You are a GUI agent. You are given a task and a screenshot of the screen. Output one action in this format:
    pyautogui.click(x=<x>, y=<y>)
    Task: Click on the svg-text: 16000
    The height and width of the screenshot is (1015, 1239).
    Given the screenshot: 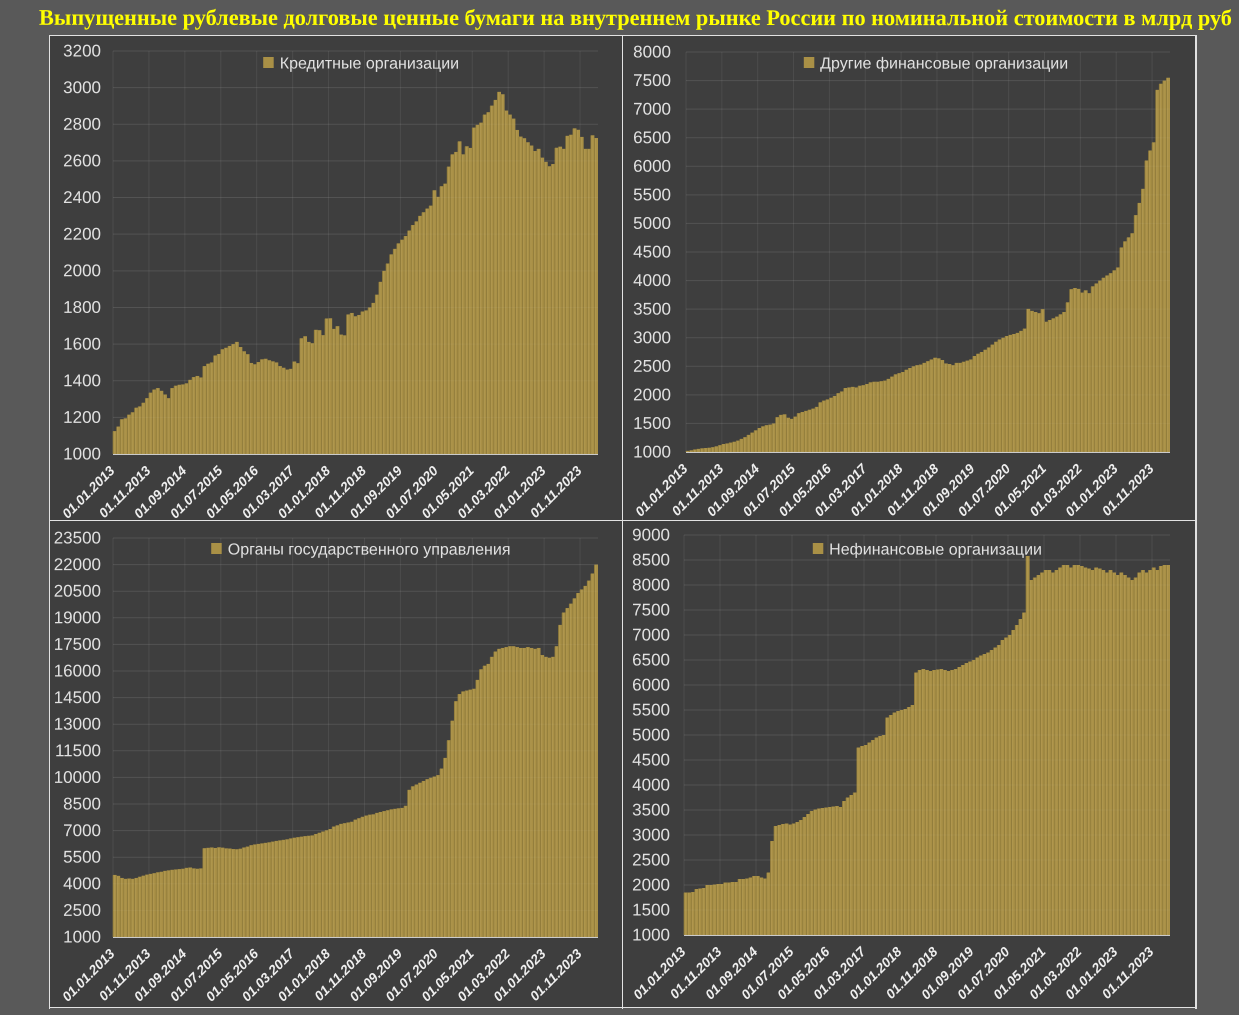 What is the action you would take?
    pyautogui.click(x=77, y=670)
    